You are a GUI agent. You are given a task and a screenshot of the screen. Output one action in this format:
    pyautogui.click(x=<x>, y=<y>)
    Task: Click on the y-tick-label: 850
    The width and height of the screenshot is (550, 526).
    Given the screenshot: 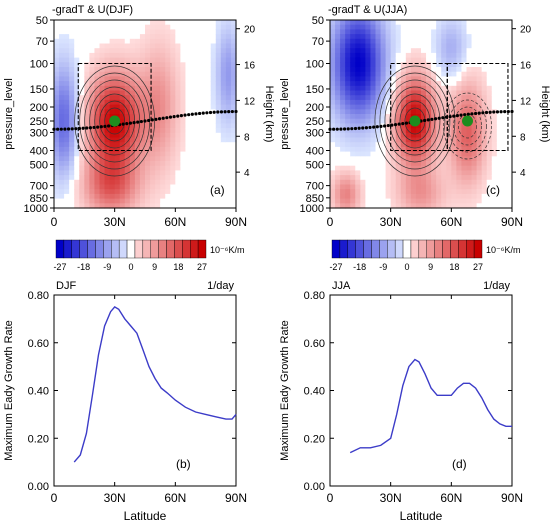 What is the action you would take?
    pyautogui.click(x=39, y=199)
    